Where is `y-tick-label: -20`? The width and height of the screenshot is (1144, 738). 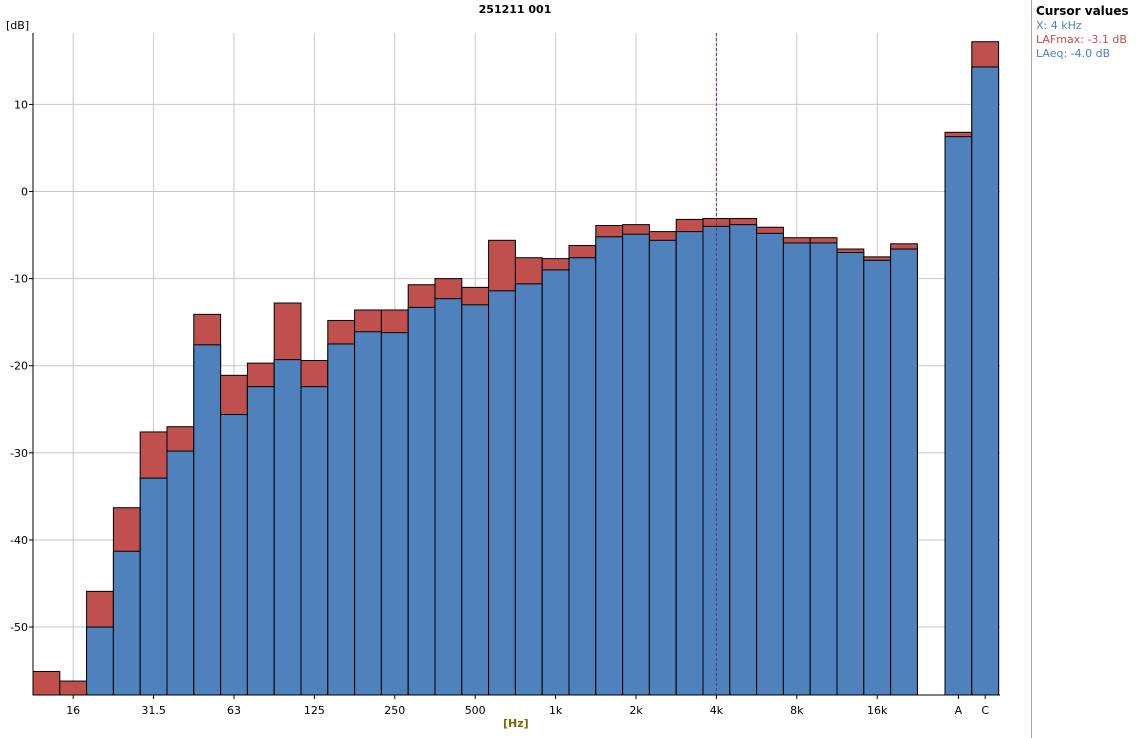
y-tick-label: -20 is located at coordinates (19, 366).